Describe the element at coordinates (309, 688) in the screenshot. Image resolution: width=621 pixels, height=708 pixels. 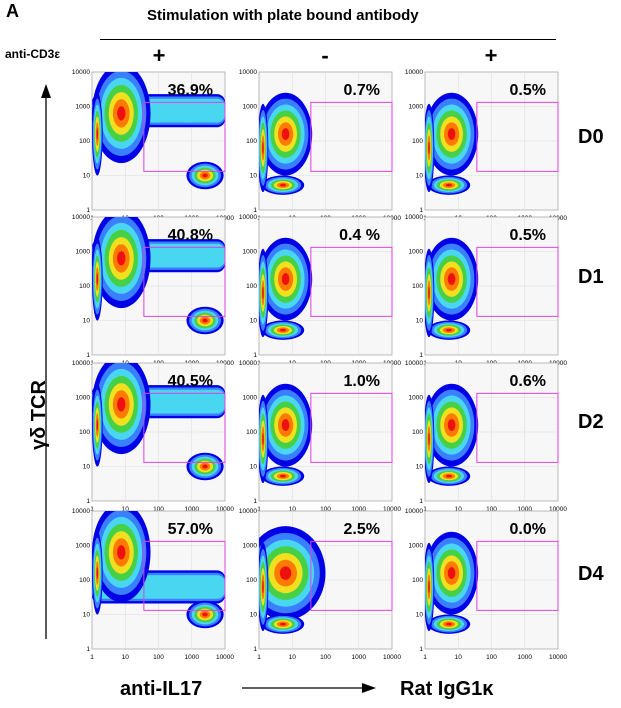
I see `x-axis-arrow` at that location.